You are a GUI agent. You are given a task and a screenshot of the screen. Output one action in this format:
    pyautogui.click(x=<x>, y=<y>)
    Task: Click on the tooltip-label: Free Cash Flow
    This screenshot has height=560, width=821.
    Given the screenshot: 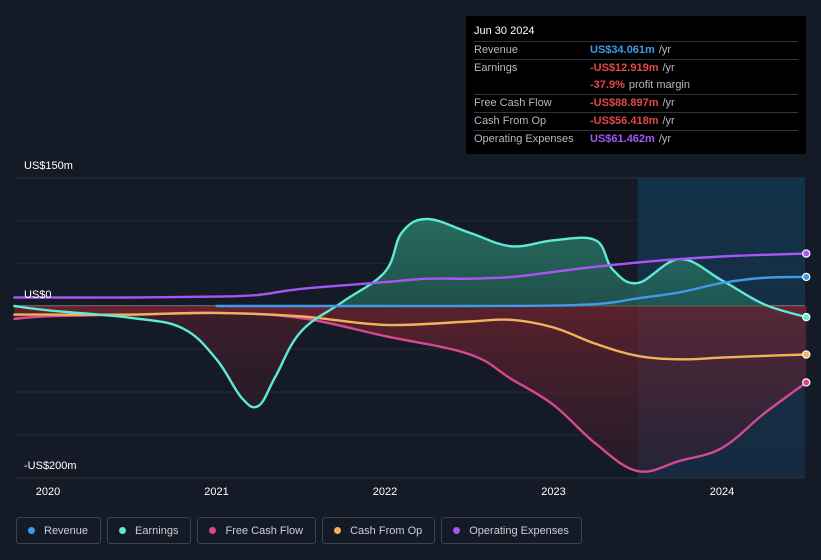 What is the action you would take?
    pyautogui.click(x=513, y=103)
    